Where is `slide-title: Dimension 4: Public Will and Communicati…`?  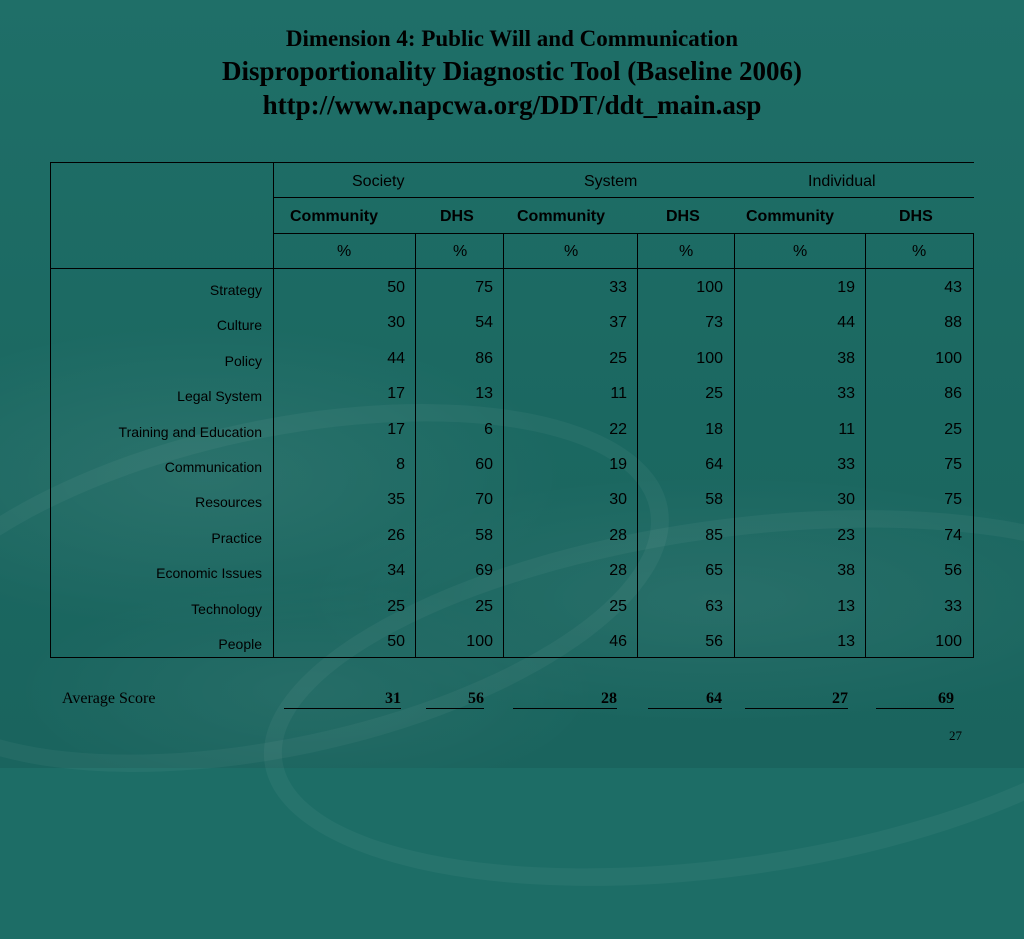
slide-title: Dimension 4: Public Will and Communicati… is located at coordinates (512, 73).